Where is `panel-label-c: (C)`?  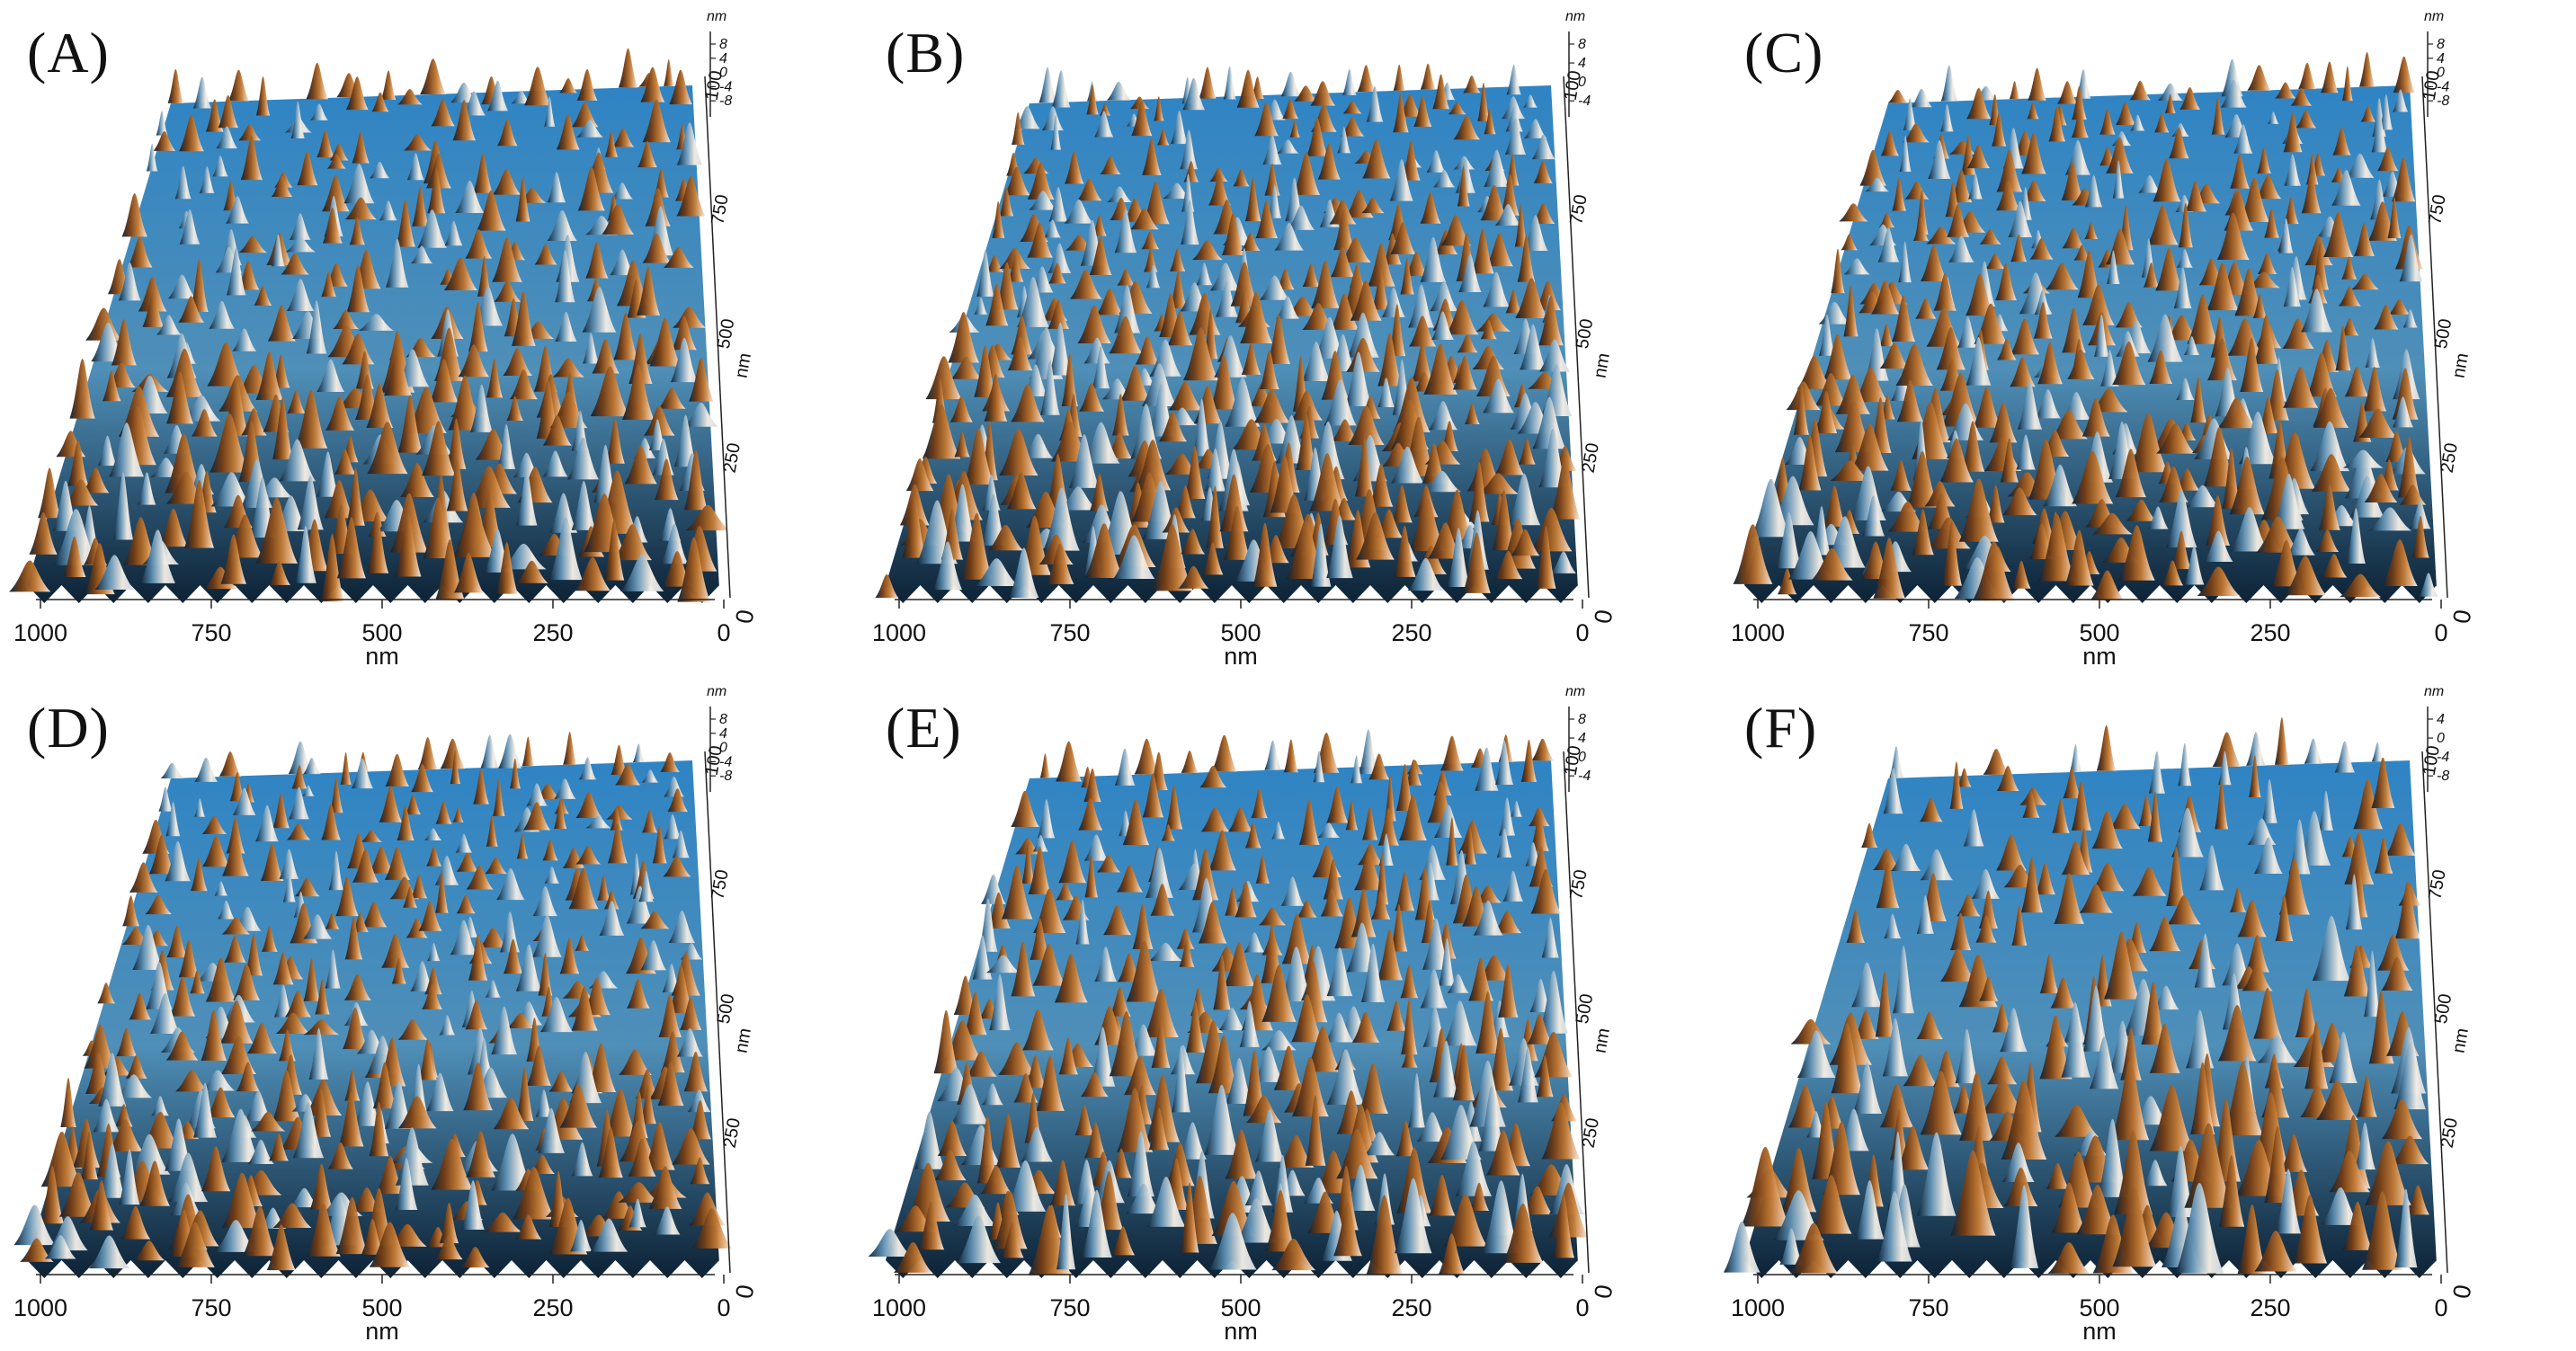 panel-label-c: (C) is located at coordinates (1784, 52).